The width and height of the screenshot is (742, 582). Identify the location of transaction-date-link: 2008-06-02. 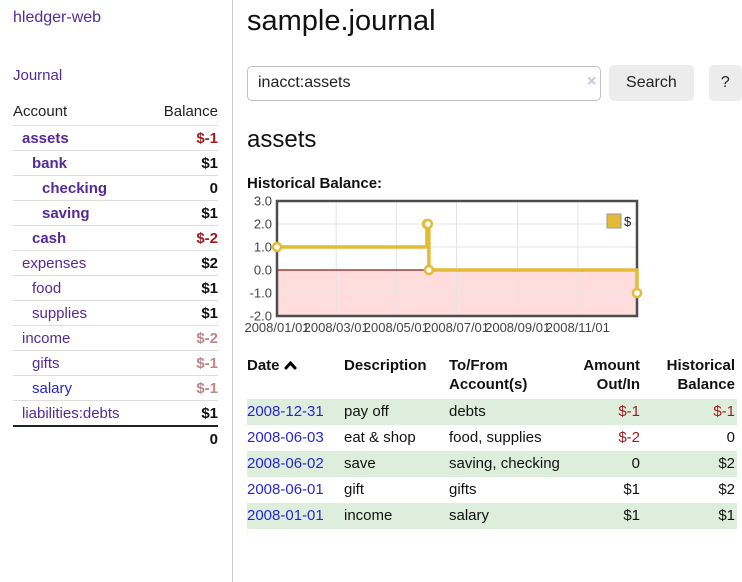
(285, 463).